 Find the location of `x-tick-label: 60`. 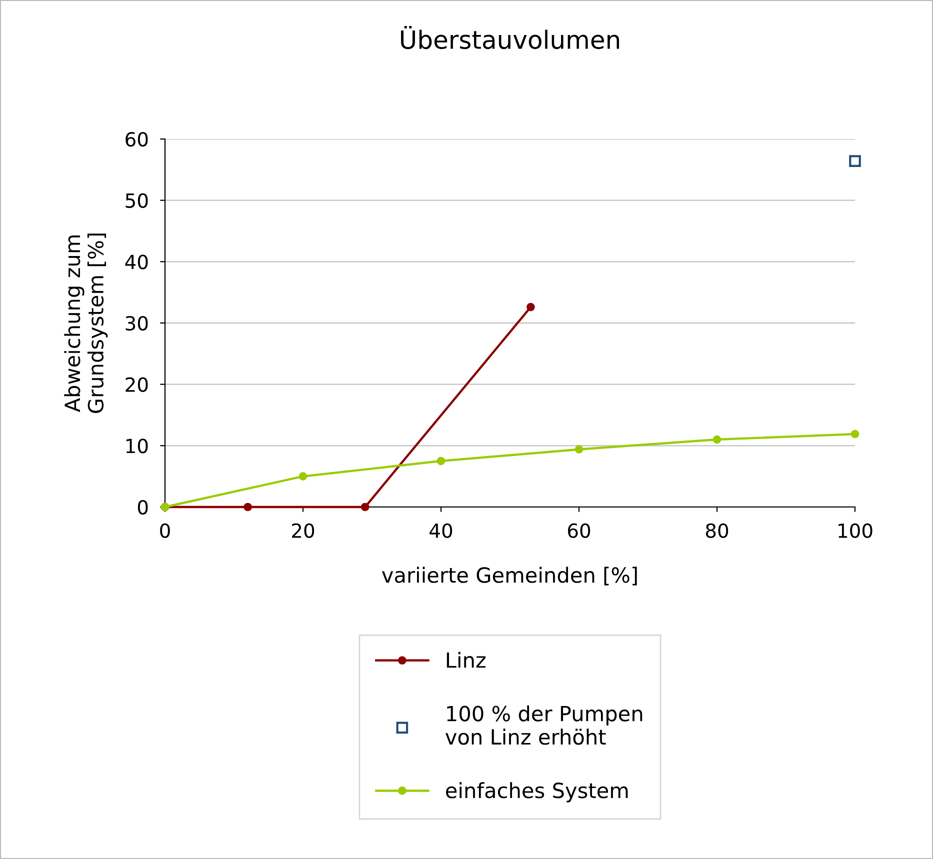

x-tick-label: 60 is located at coordinates (579, 530).